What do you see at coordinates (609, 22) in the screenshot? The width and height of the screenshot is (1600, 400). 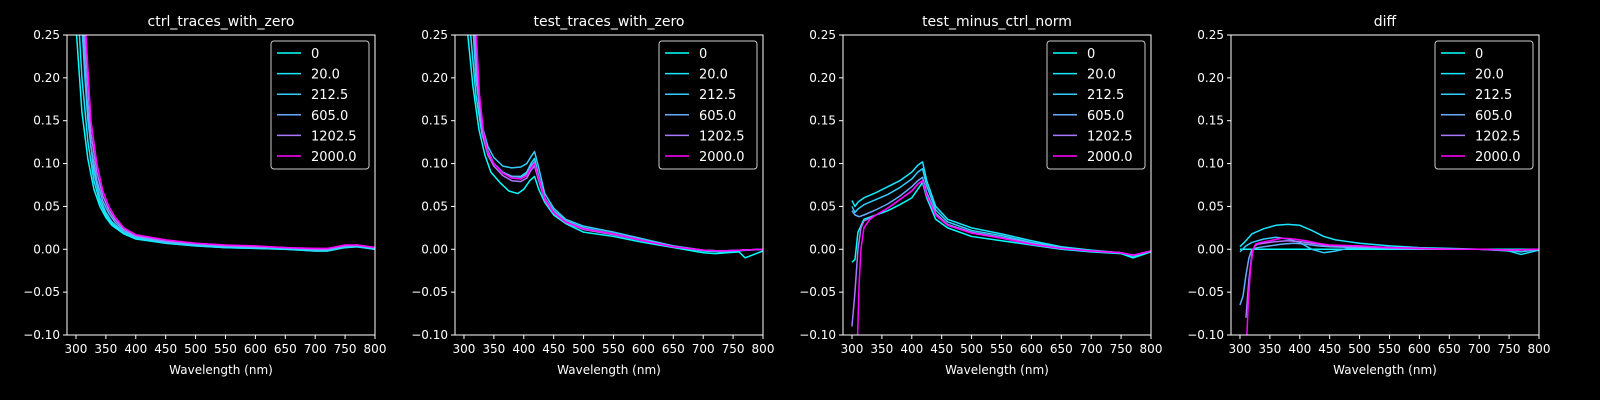 I see `chart-title: test_traces_with_zero` at bounding box center [609, 22].